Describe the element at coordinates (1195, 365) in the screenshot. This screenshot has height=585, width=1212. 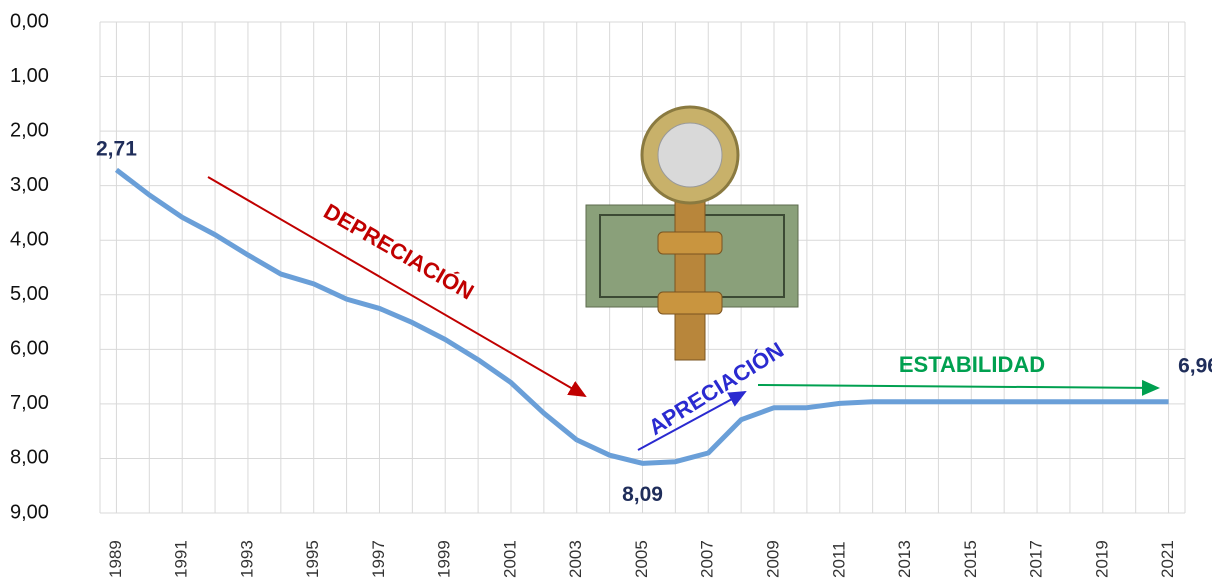
I see `value-label: 6,96` at that location.